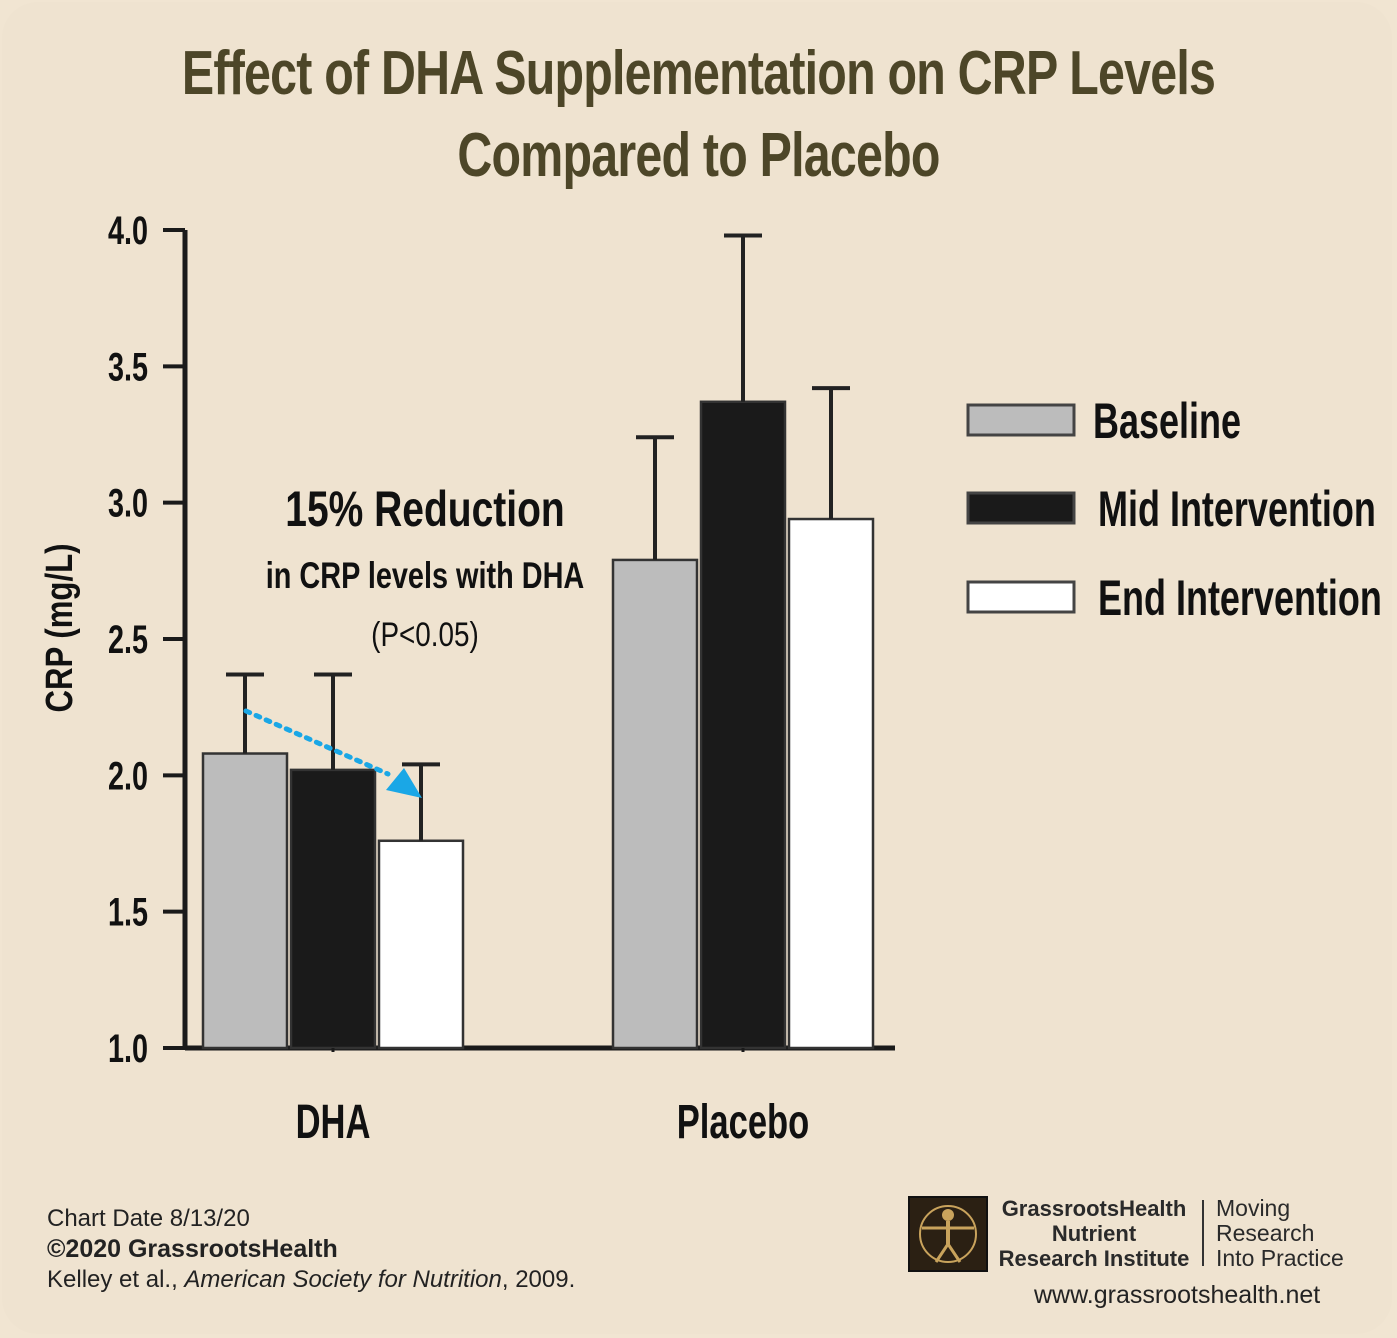 This screenshot has height=1338, width=1397. What do you see at coordinates (538, 1279) in the screenshot?
I see `citation-year: , 2009.` at bounding box center [538, 1279].